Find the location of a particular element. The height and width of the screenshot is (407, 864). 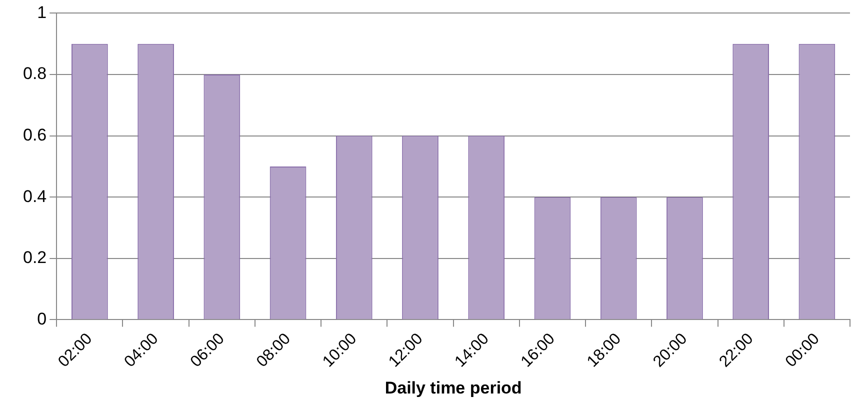

y-tick-label: 0.6 is located at coordinates (34, 134).